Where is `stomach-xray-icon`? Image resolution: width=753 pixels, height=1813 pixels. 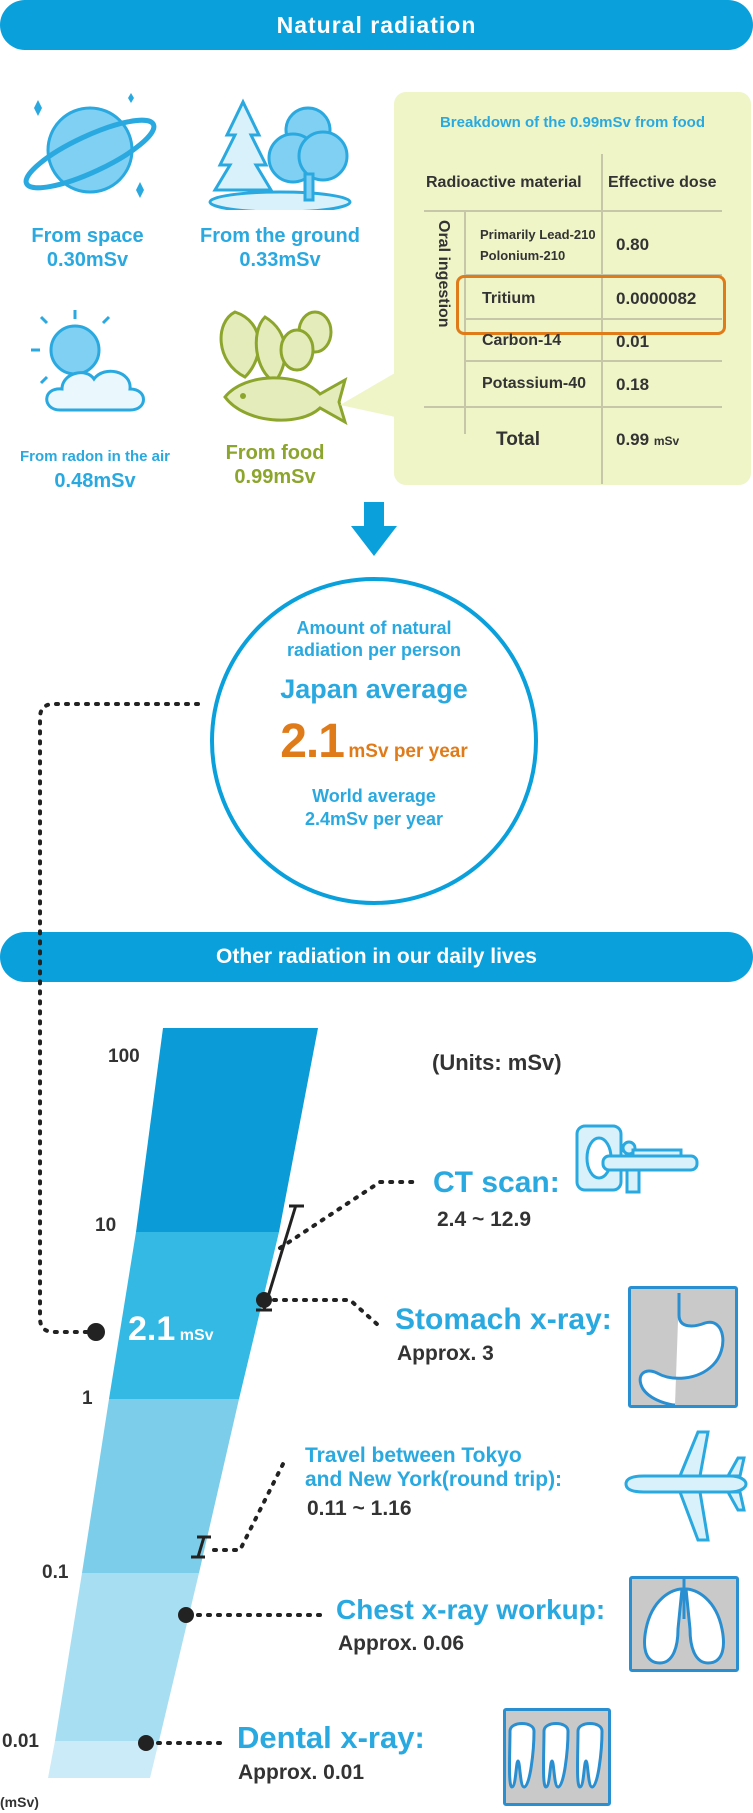
stomach-xray-icon is located at coordinates (683, 1347).